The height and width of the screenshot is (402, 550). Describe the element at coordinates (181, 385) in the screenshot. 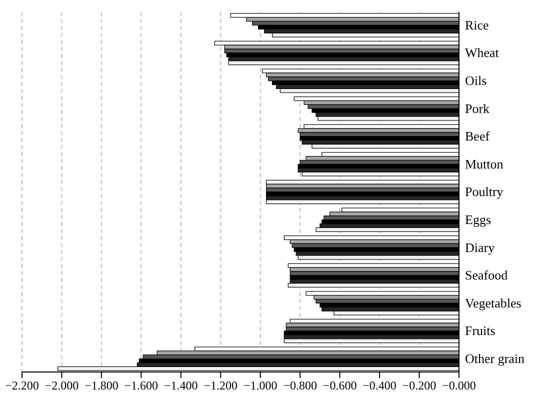

I see `x-tick-label: −1.400` at that location.